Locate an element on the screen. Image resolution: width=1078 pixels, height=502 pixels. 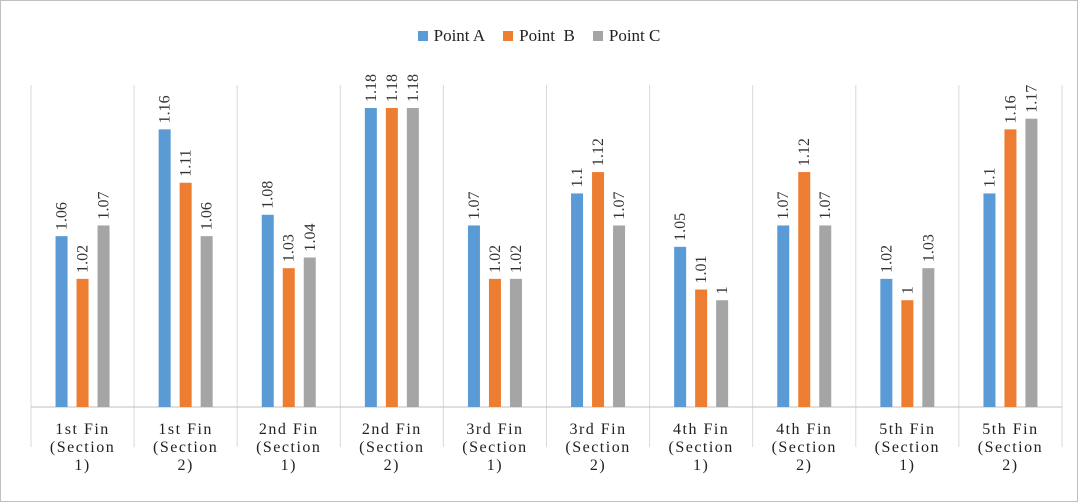
legend-item-point-a: Point A is located at coordinates (451, 36).